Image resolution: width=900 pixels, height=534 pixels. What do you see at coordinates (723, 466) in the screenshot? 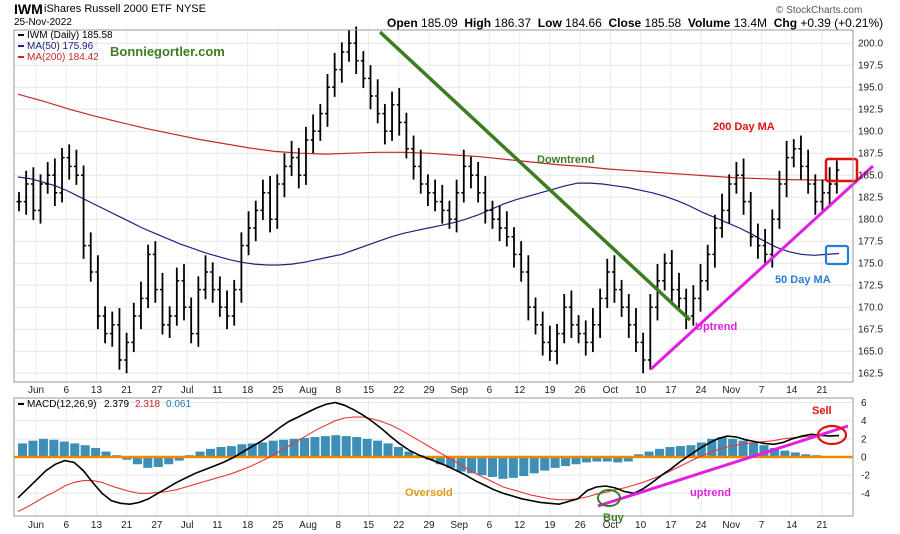
I see `macd-uptrend-line` at bounding box center [723, 466].